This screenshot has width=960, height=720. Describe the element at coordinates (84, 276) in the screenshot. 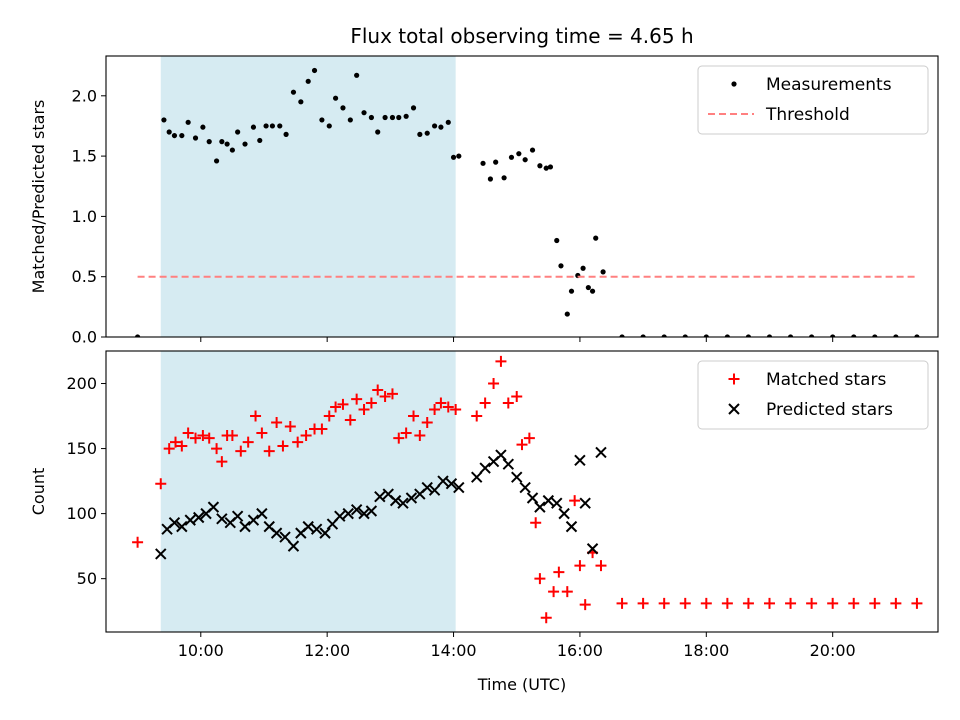

I see `y-tick-label: 0.5` at that location.